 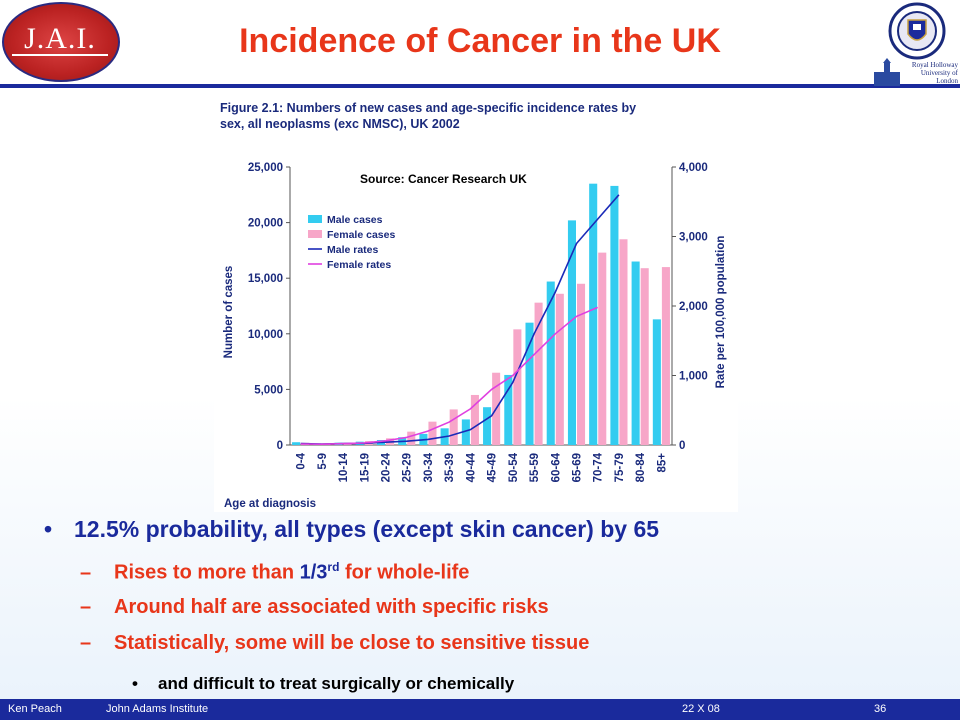 I want to click on y-tick-label: 25,000, so click(x=265, y=168).